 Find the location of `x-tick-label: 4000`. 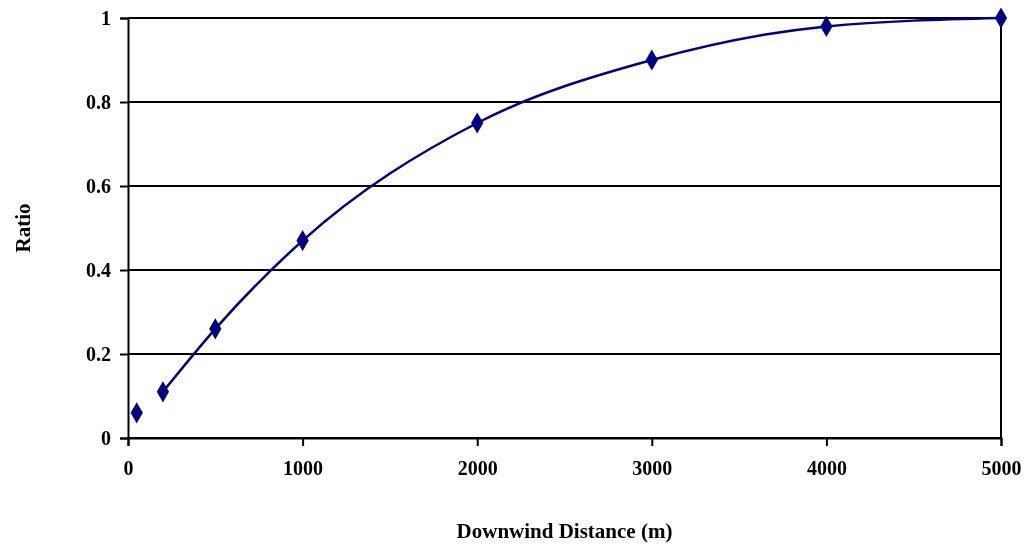

x-tick-label: 4000 is located at coordinates (826, 468).